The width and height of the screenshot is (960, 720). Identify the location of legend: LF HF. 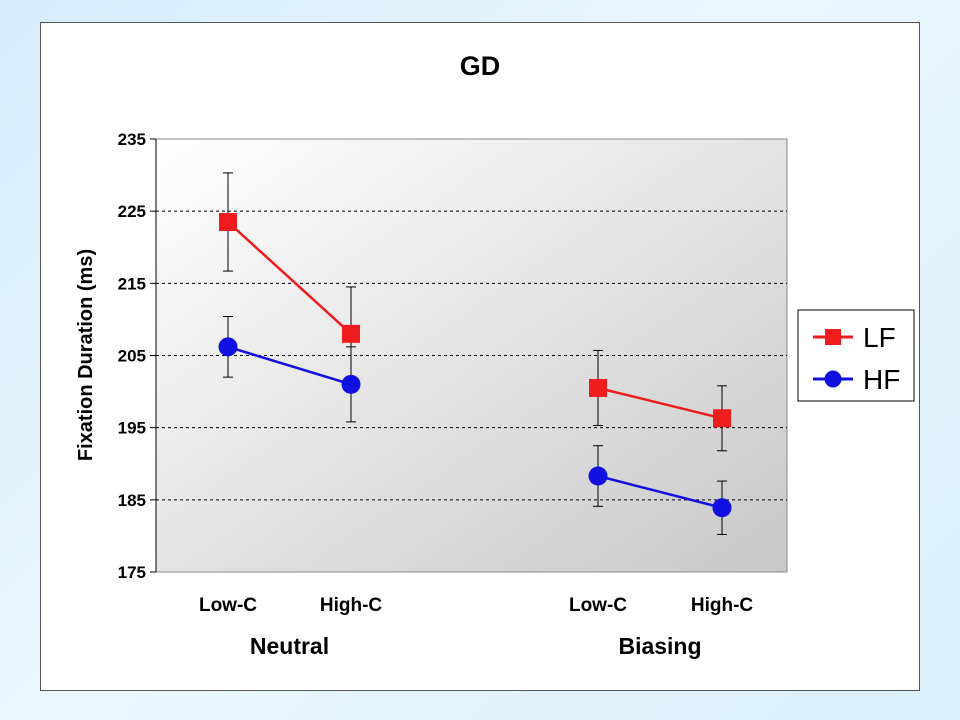
(856, 355).